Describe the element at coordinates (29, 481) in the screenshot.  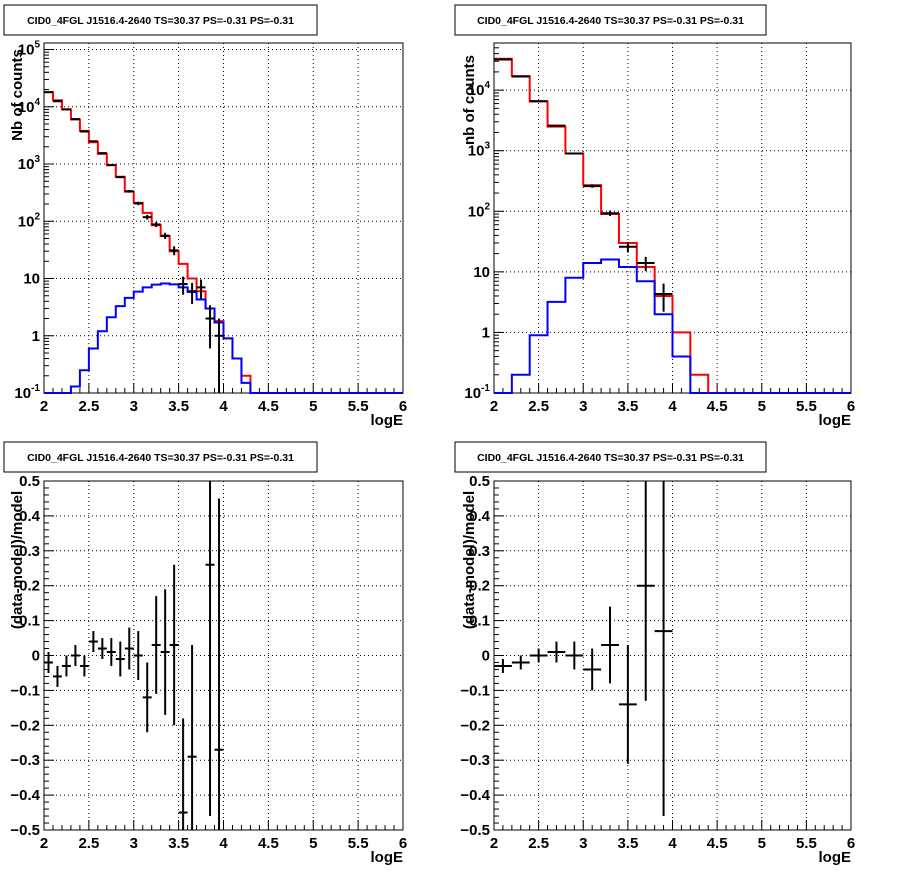
I see `y-tick-label: 0.5` at that location.